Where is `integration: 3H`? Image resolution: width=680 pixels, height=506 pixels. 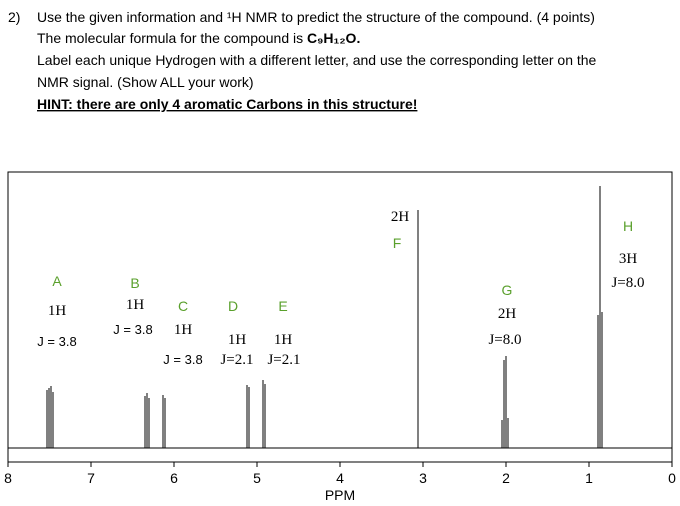
integration: 3H is located at coordinates (628, 259).